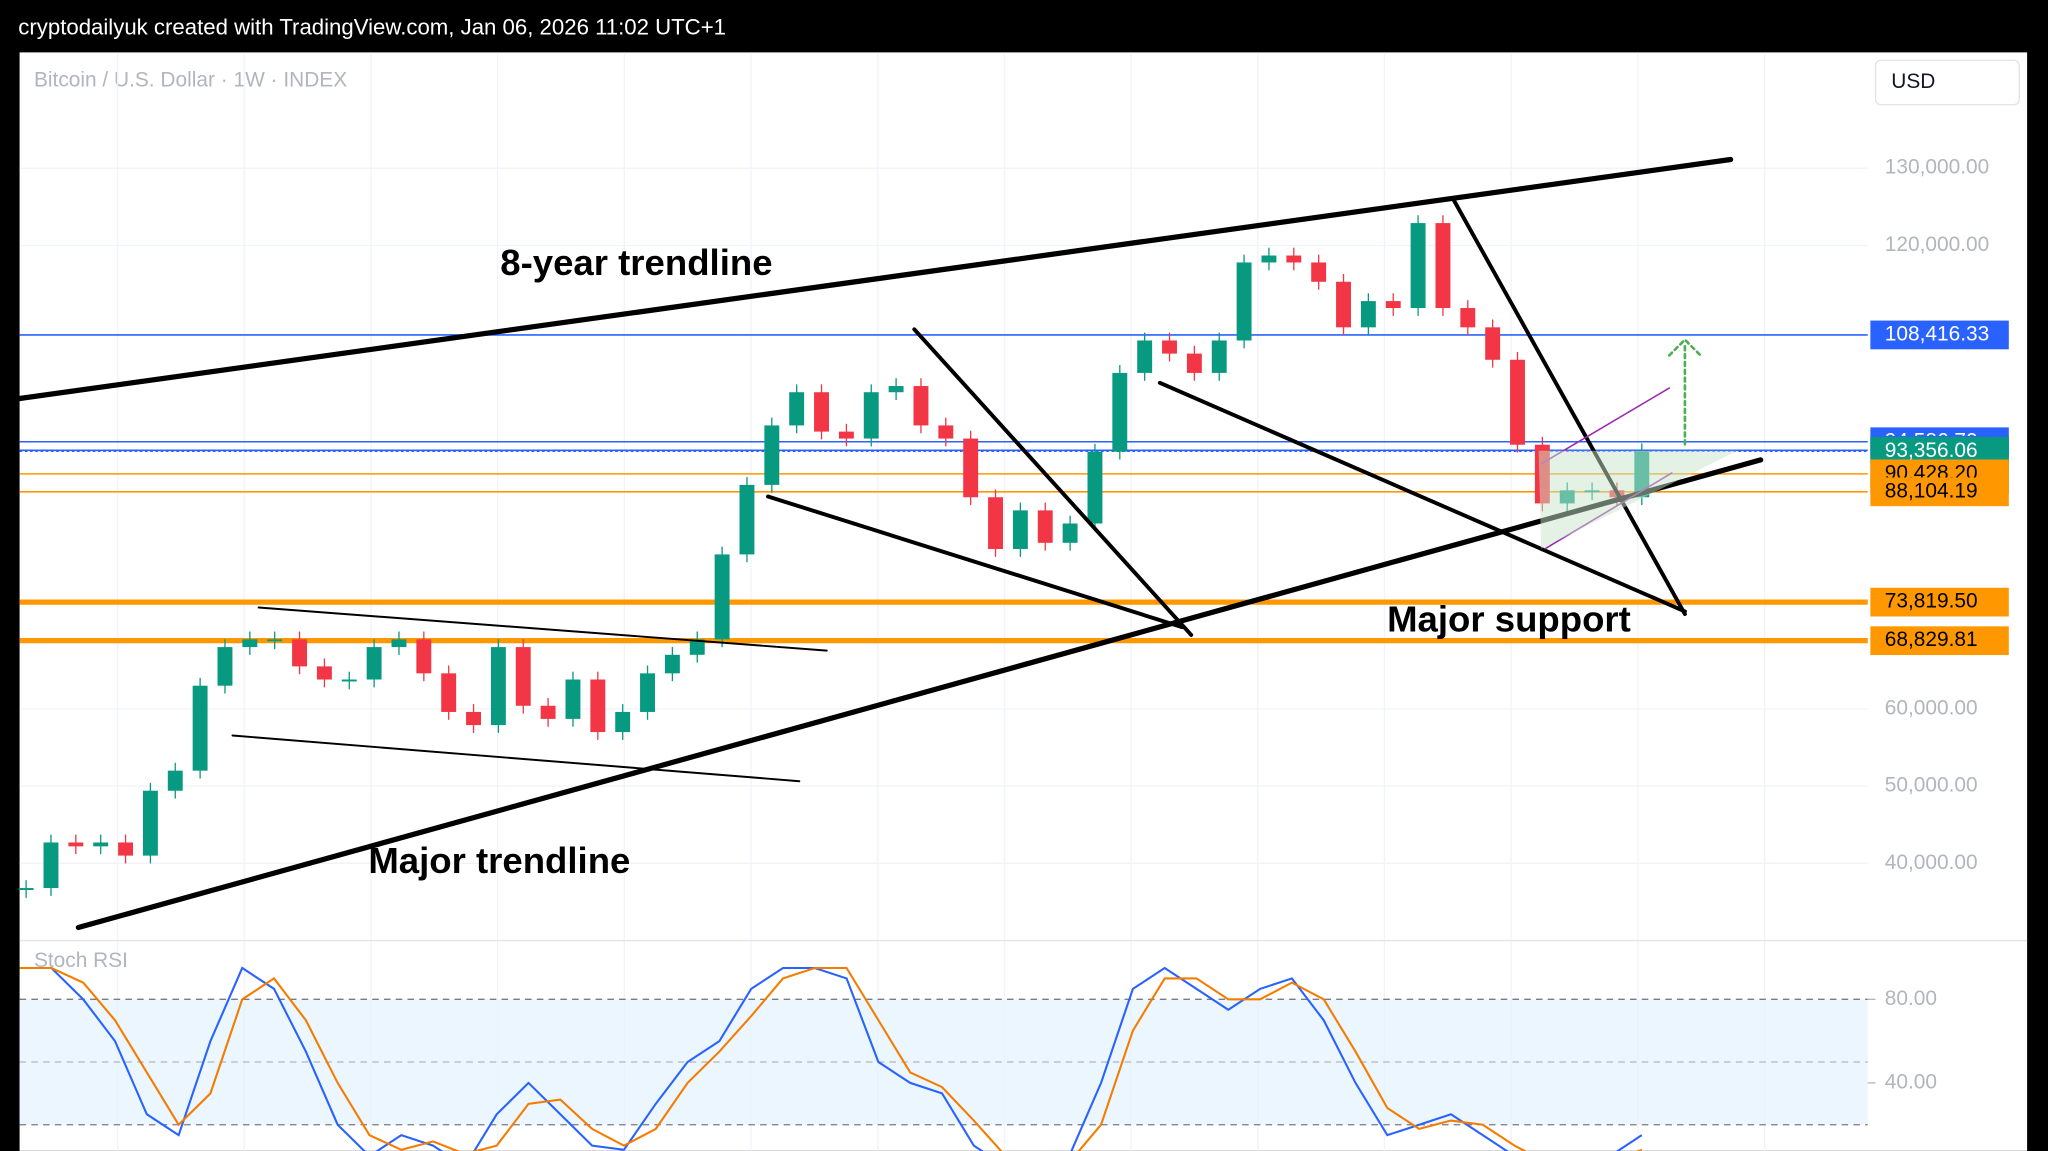  What do you see at coordinates (1931, 490) in the screenshot?
I see `price-label: 88,104.19` at bounding box center [1931, 490].